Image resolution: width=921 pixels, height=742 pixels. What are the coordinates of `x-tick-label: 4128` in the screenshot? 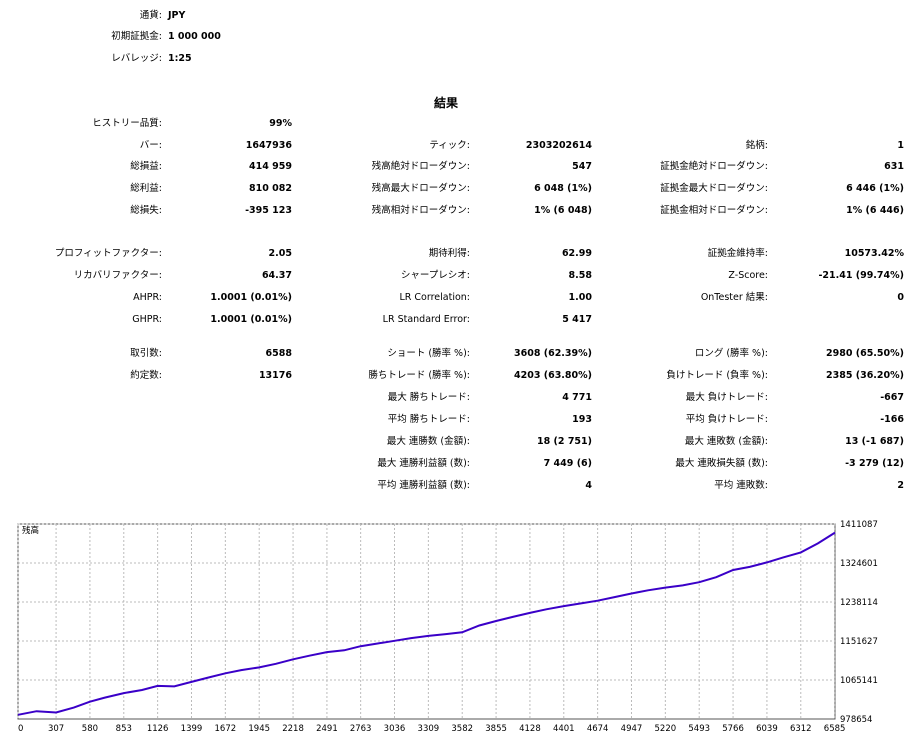 It's located at (530, 729).